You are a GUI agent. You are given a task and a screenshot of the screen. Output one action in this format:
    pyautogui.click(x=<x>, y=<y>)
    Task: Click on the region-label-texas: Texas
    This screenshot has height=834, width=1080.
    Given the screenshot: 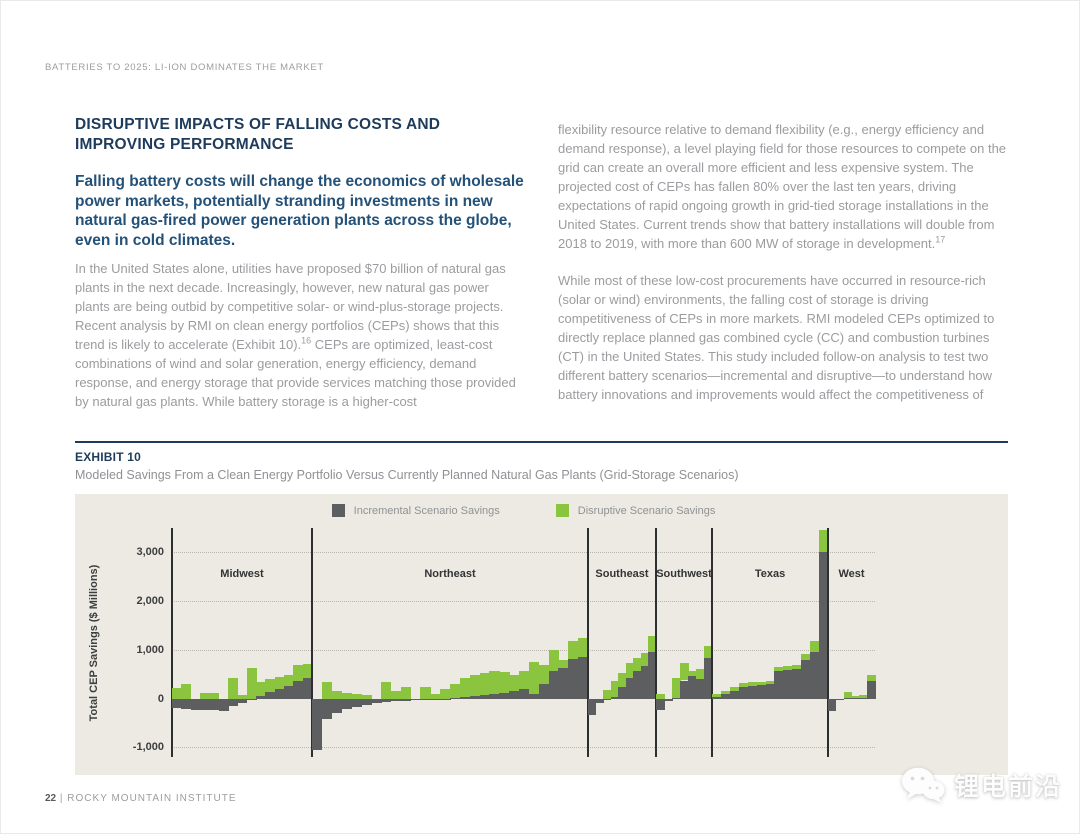 What is the action you would take?
    pyautogui.click(x=770, y=574)
    